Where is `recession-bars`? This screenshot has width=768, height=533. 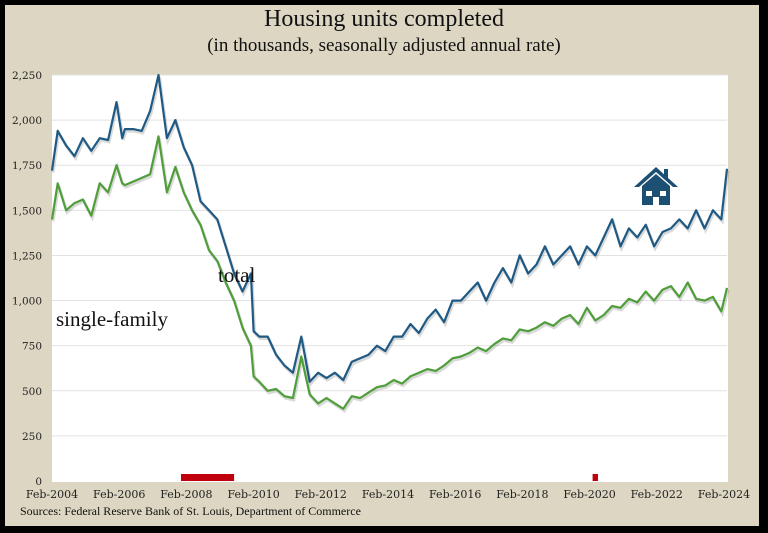
recession-bars is located at coordinates (389, 477).